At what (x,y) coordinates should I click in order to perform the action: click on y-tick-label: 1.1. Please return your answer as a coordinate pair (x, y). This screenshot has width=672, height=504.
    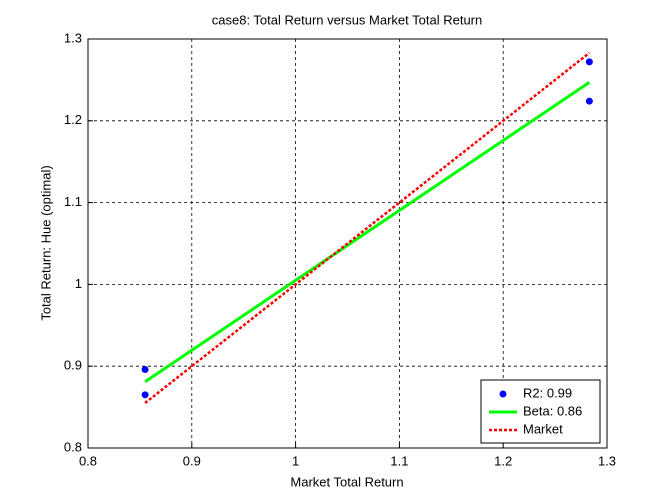
    Looking at the image, I should click on (73, 201).